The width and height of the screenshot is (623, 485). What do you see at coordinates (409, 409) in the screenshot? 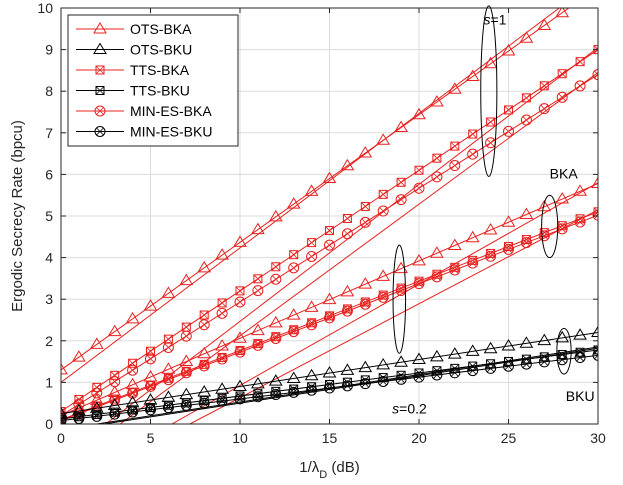
I see `annotation-label: s=0.2` at bounding box center [409, 409].